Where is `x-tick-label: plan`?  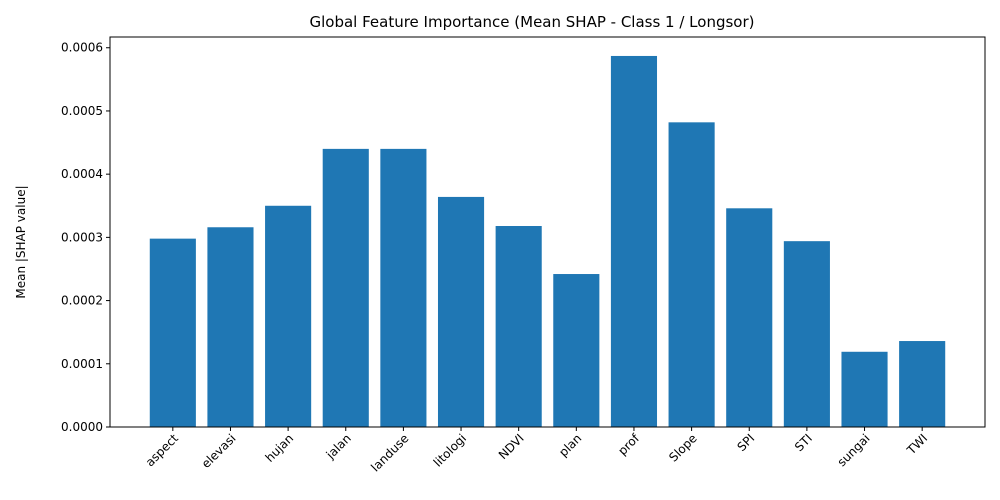 x-tick-label: plan is located at coordinates (570, 445).